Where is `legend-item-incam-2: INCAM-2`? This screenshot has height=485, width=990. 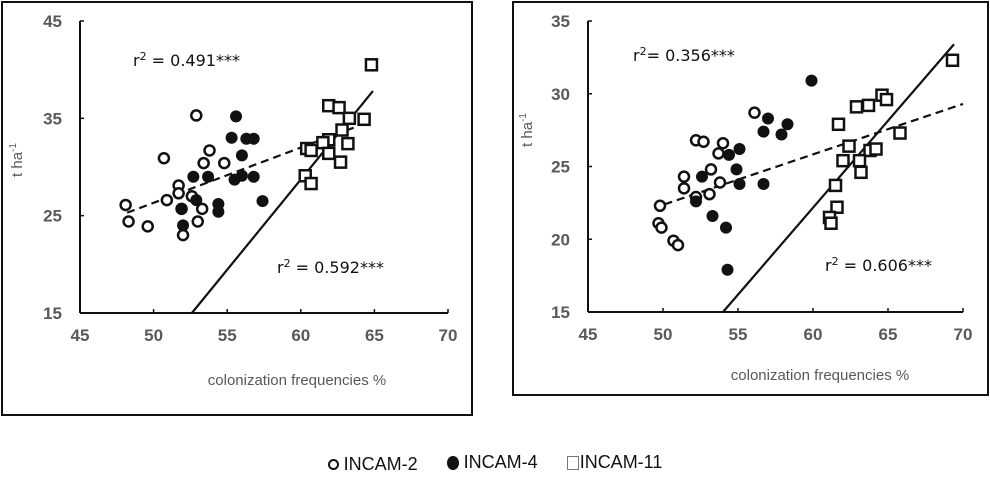 legend-item-incam-2: INCAM-2 is located at coordinates (372, 464).